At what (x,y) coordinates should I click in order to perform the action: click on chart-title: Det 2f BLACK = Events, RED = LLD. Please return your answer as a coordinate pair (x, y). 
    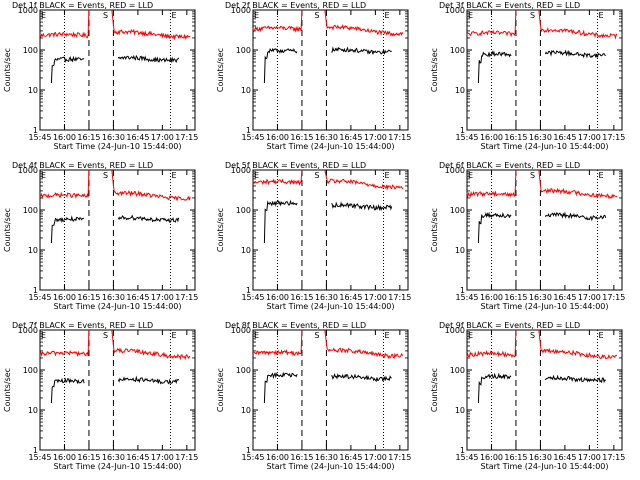
    Looking at the image, I should click on (295, 5).